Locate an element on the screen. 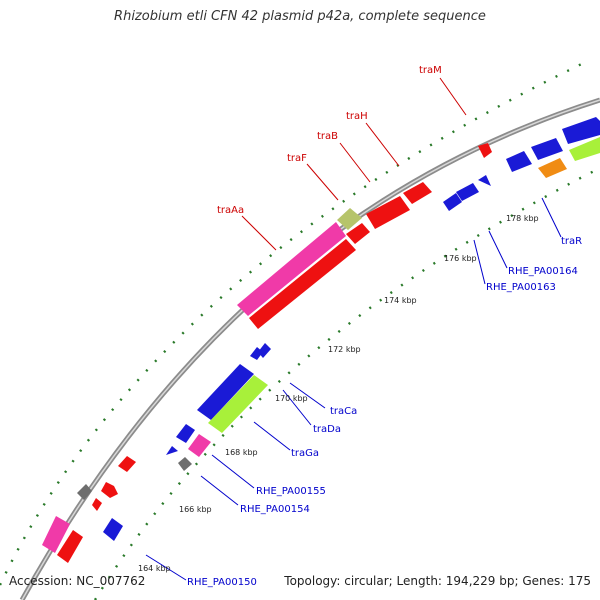 This screenshot has height=600, width=600. tick-label: 168 kbp is located at coordinates (241, 452).